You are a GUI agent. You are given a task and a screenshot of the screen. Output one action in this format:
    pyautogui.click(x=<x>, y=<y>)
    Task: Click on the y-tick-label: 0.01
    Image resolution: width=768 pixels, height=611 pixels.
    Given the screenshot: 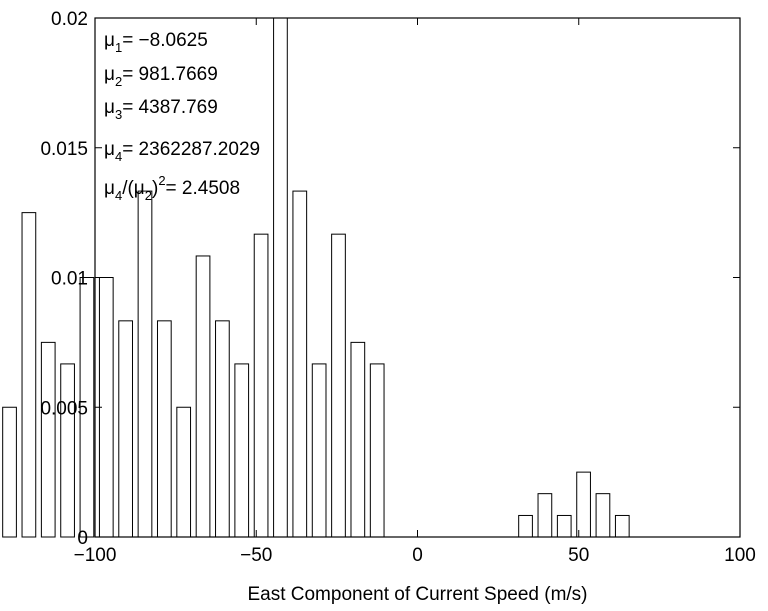 What is the action you would take?
    pyautogui.click(x=69, y=279)
    